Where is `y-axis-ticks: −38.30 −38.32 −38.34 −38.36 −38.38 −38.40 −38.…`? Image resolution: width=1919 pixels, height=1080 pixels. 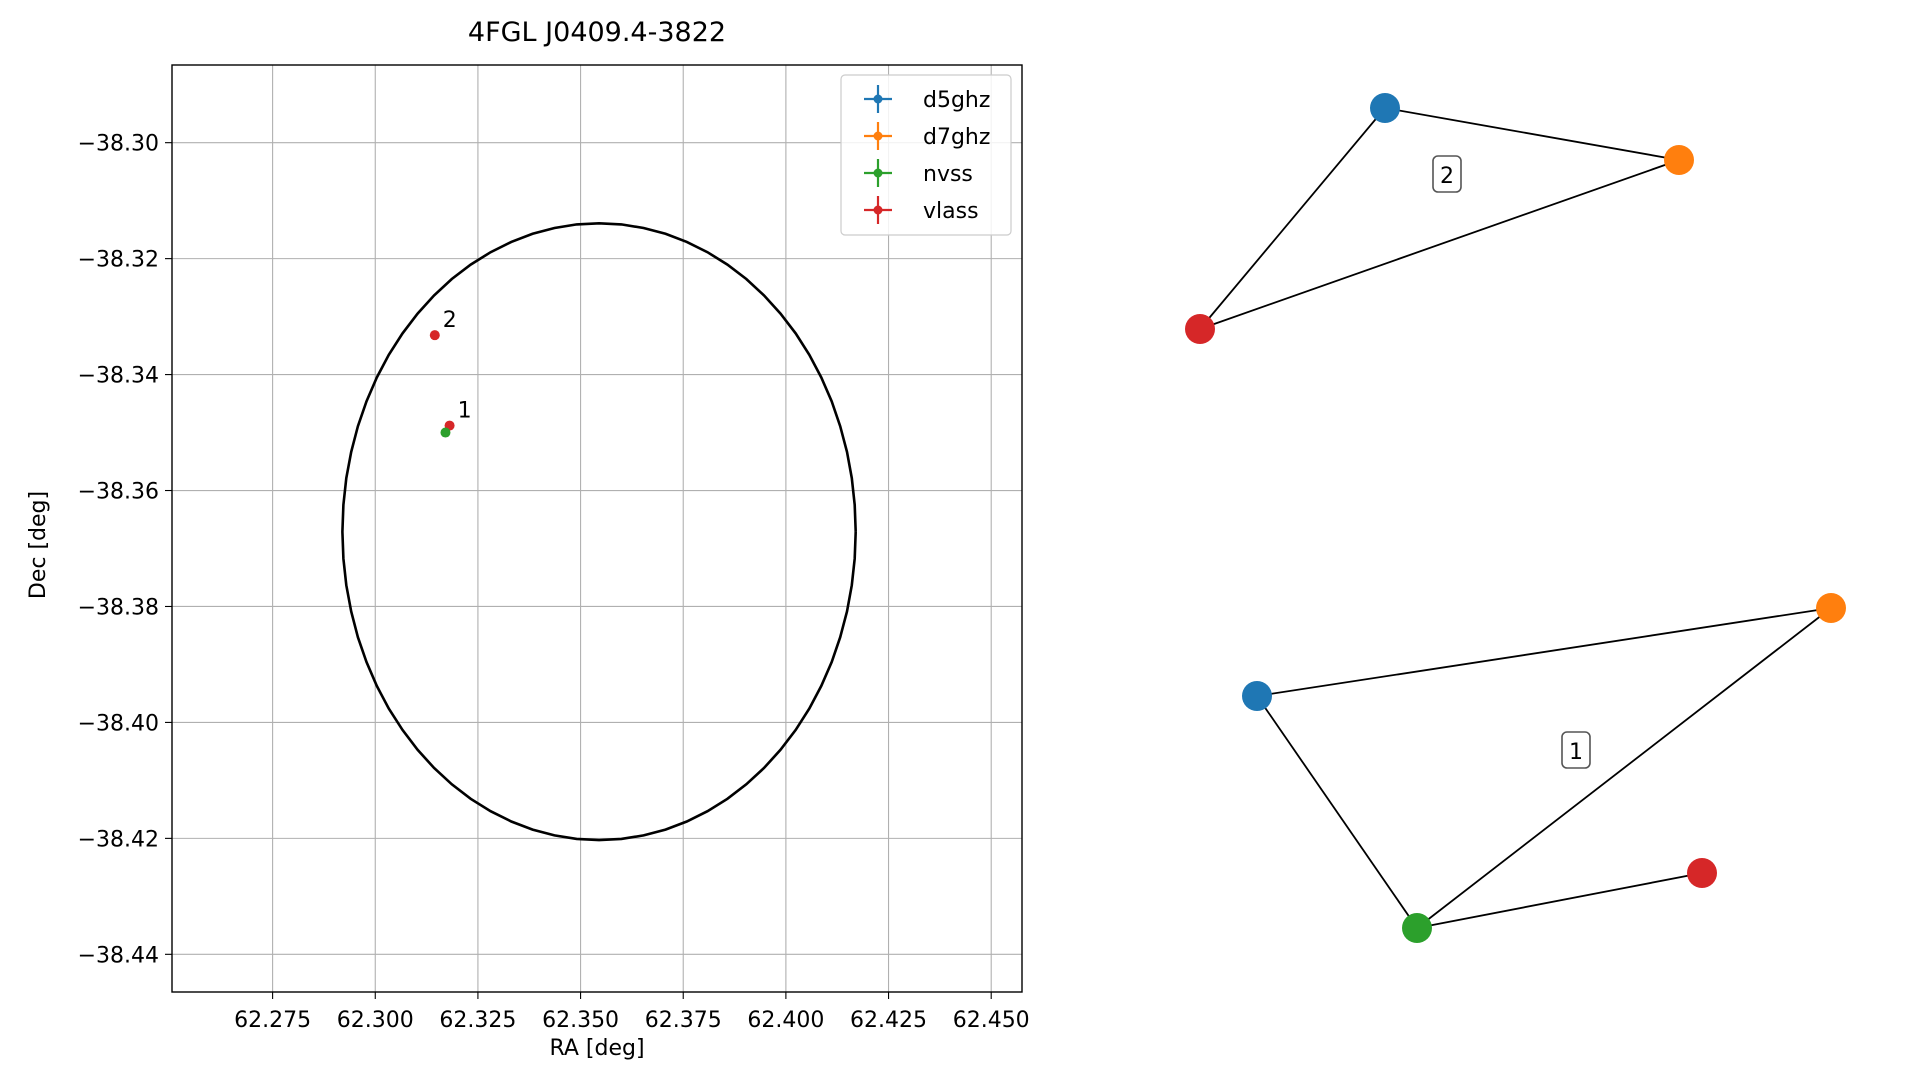
y-axis-ticks: −38.30 −38.32 −38.34 −38.36 −38.38 −38.40 −38.… is located at coordinates (125, 550).